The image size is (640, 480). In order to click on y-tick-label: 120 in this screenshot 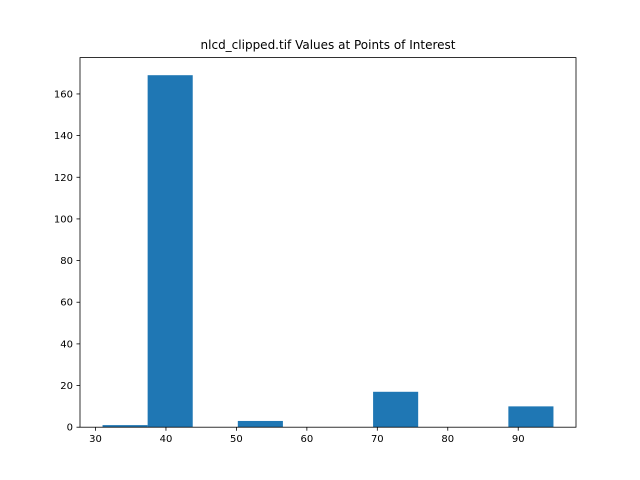, I will do `click(63, 178)`.